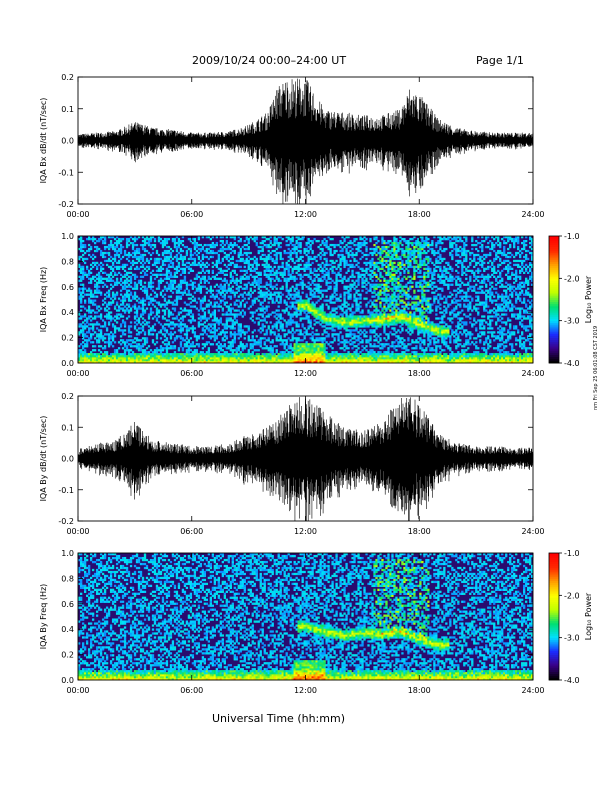  I want to click on y-axis-label: IQA Bx Freq (Hz), so click(43, 300).